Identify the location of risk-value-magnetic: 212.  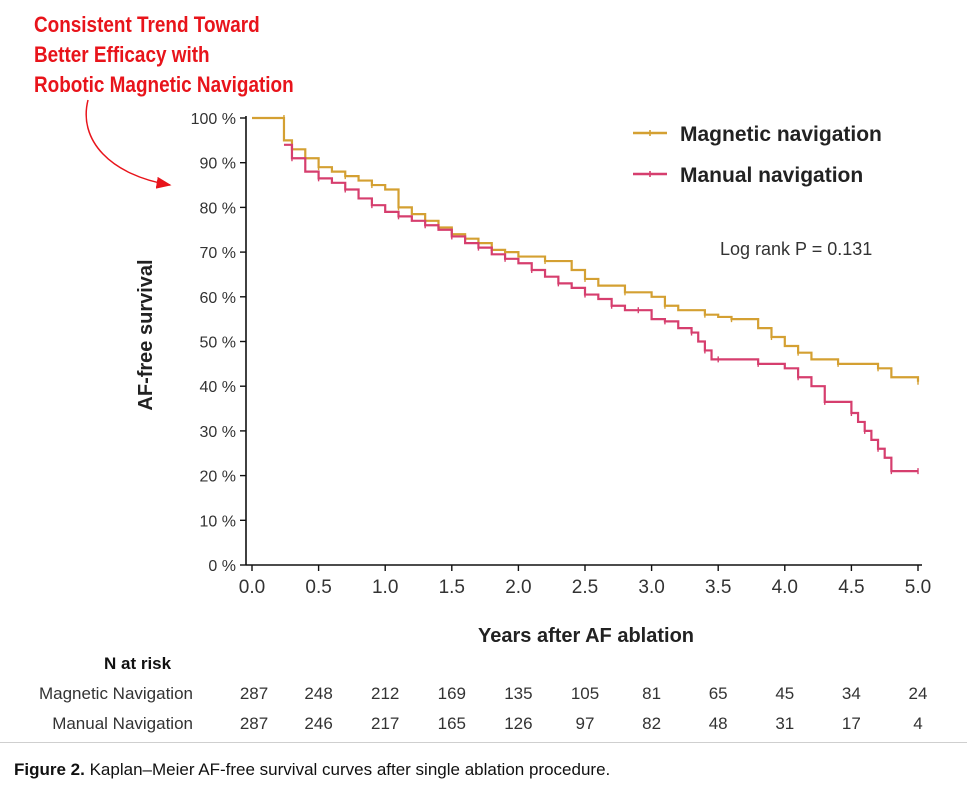
(385, 693).